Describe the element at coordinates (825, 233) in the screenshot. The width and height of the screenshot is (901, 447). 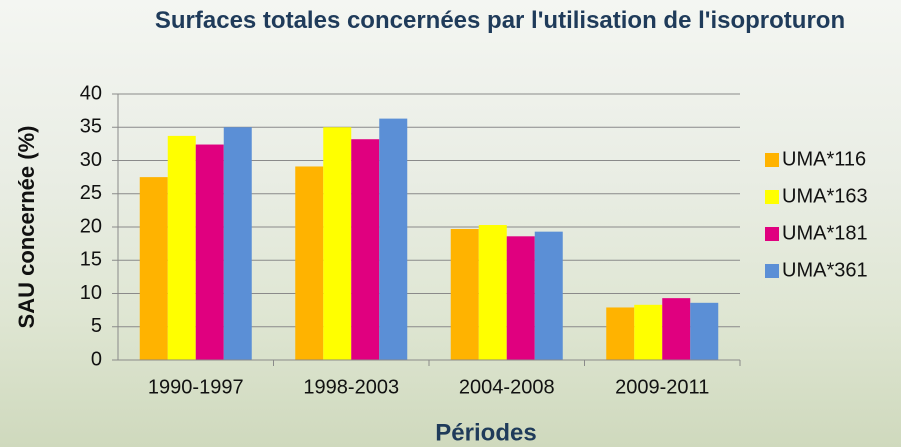
I see `legend-label: UMA*181` at that location.